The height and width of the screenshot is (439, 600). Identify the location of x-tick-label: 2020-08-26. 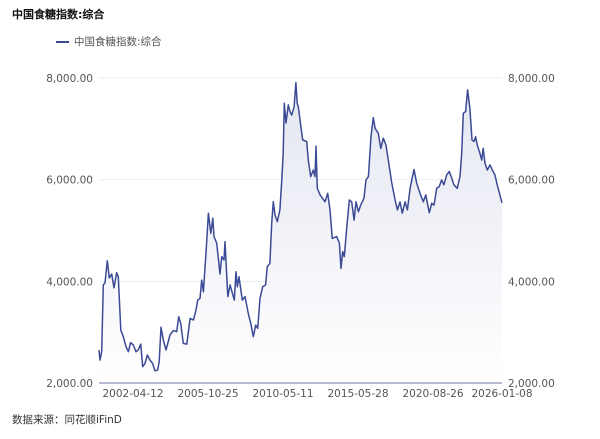
(432, 394).